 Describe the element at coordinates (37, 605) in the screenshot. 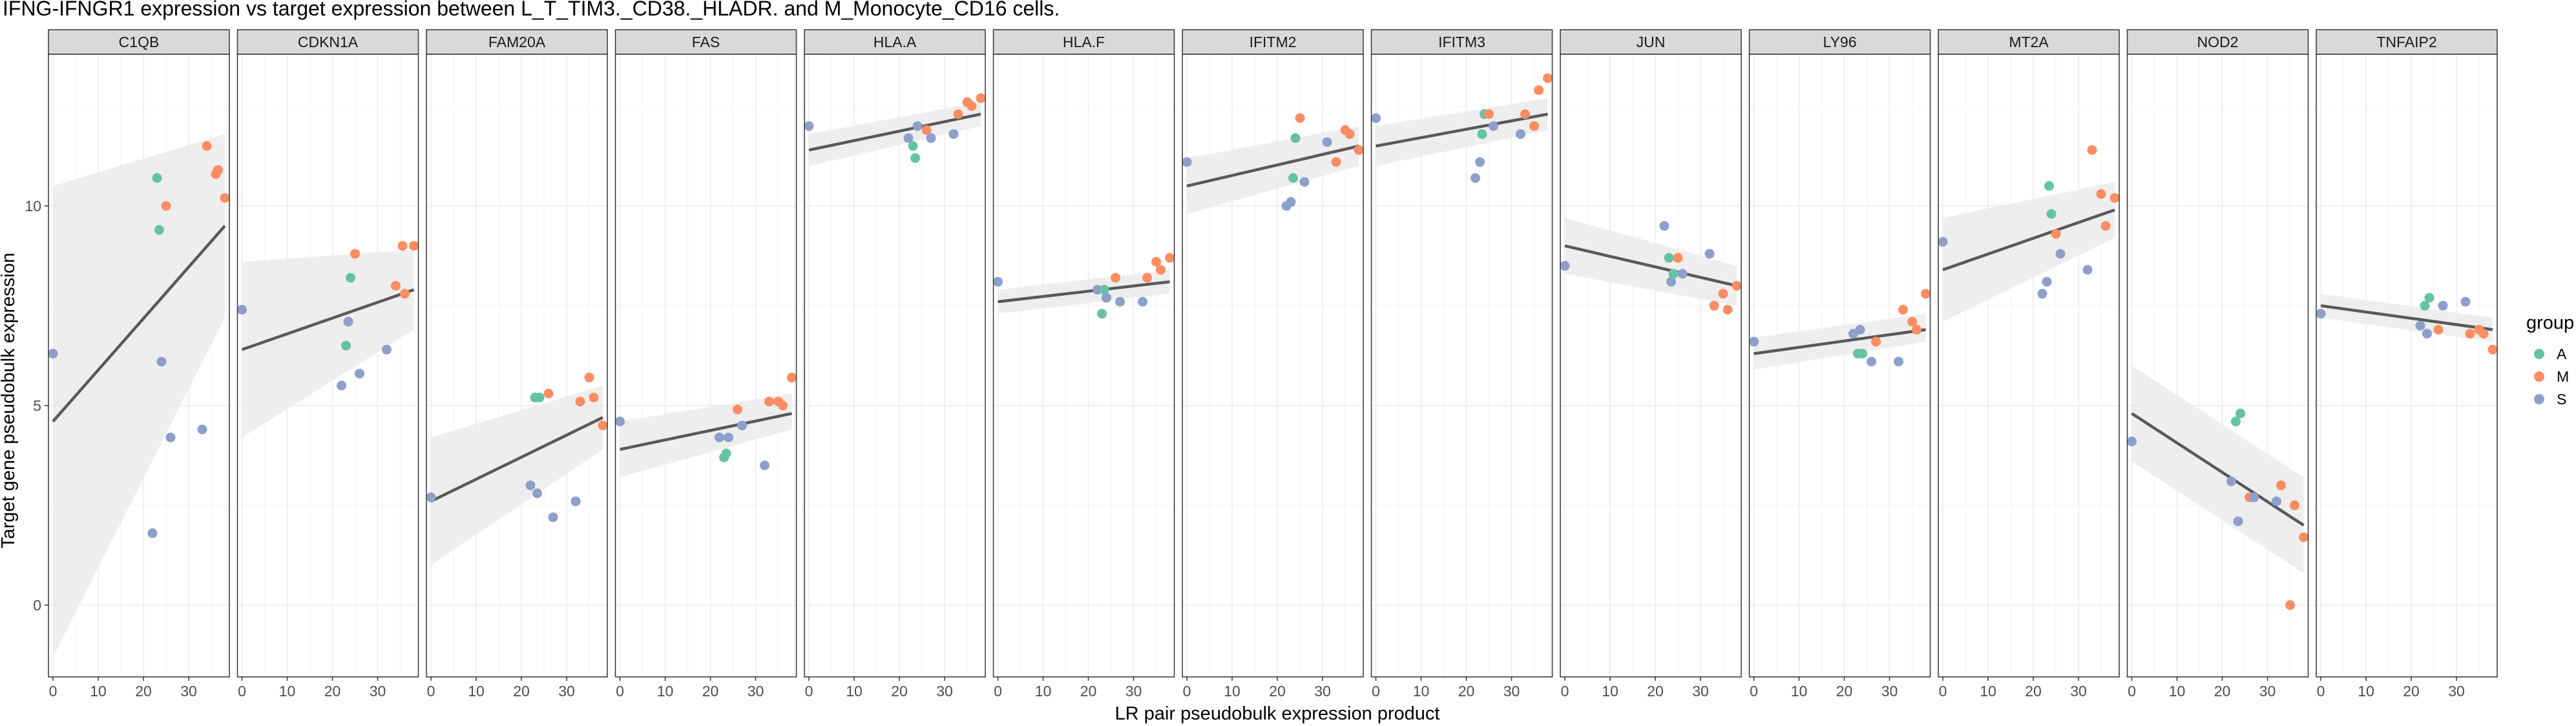

I see `y-tick-label: 0` at that location.